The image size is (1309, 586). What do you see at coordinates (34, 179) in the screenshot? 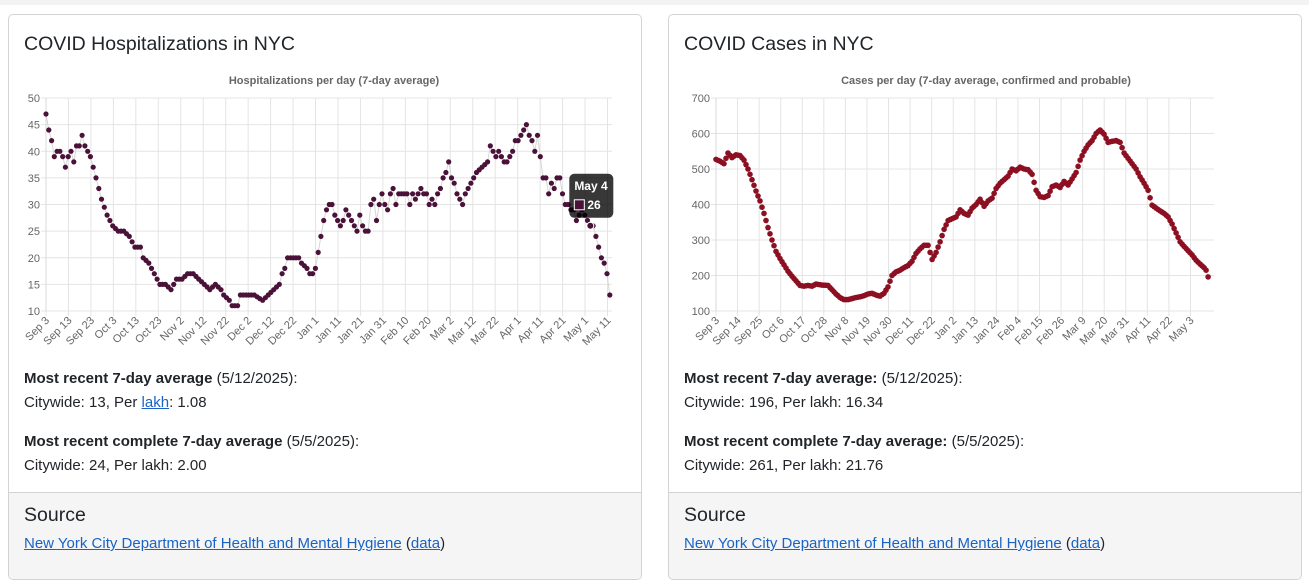
I see `y-tick-label: 35` at bounding box center [34, 179].